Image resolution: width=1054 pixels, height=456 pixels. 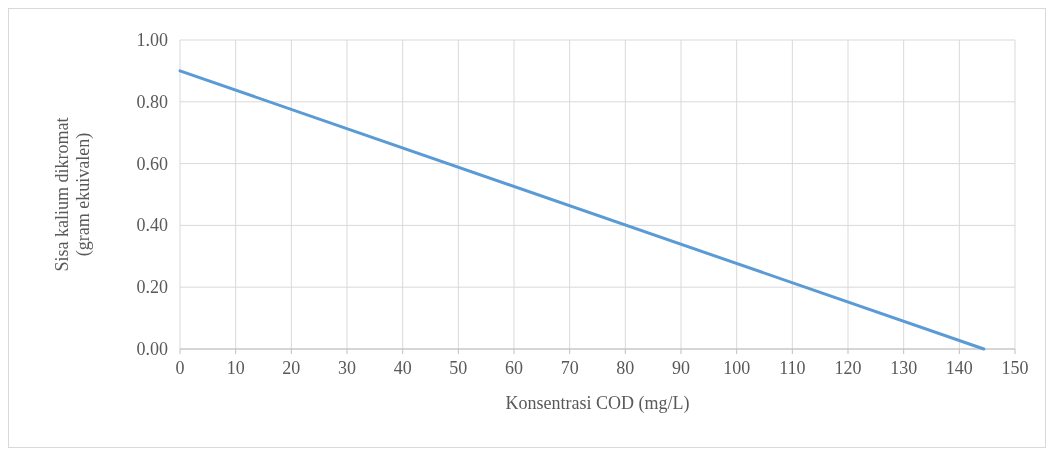 What do you see at coordinates (152, 287) in the screenshot?
I see `y-tick-label: 0.20` at bounding box center [152, 287].